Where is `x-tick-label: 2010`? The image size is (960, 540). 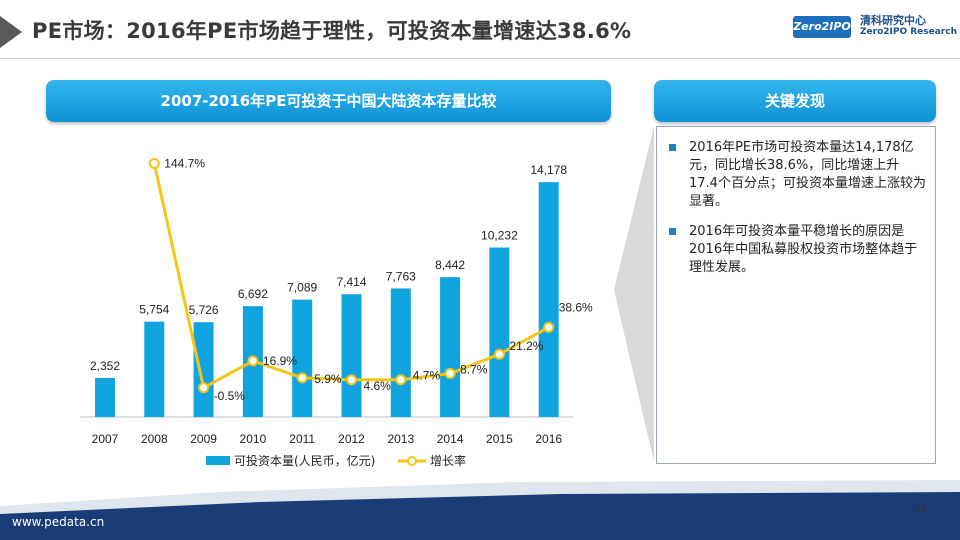
x-tick-label: 2010 is located at coordinates (253, 439).